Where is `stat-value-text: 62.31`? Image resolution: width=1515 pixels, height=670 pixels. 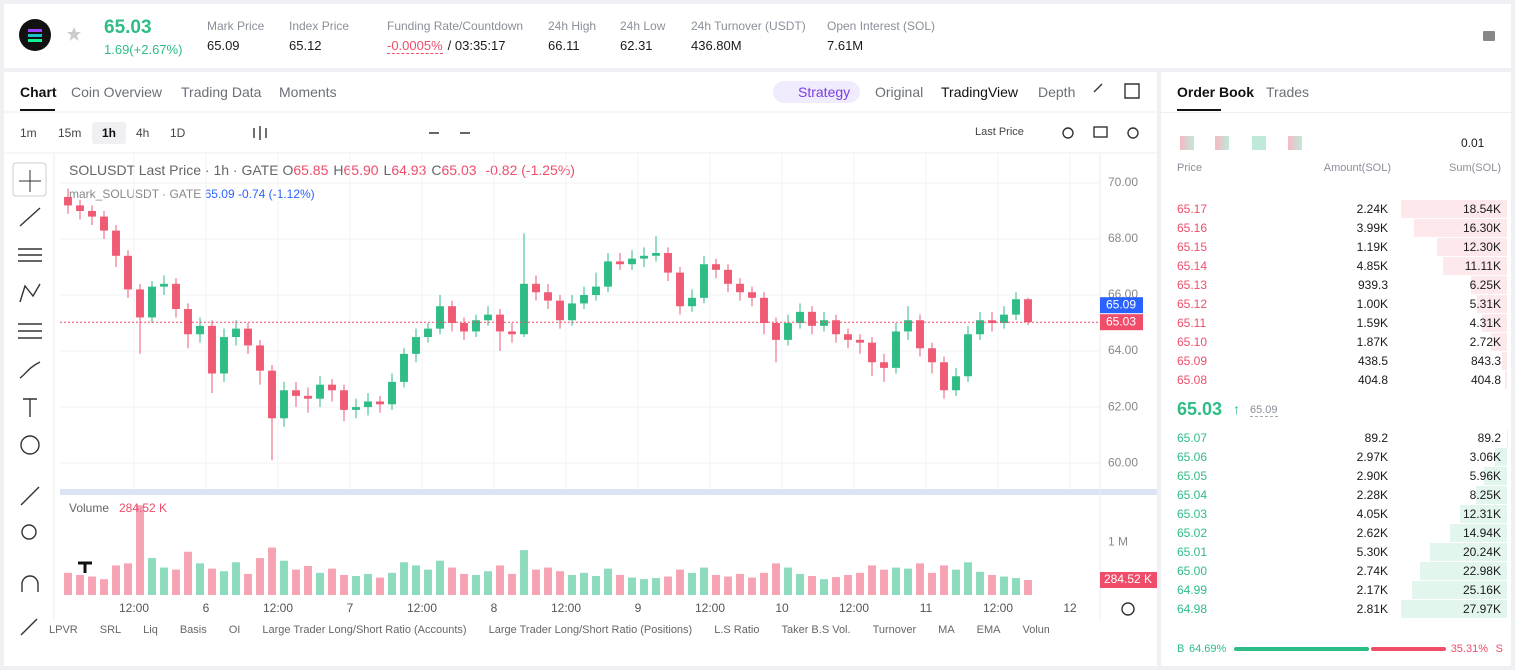 stat-value-text: 62.31 is located at coordinates (636, 45).